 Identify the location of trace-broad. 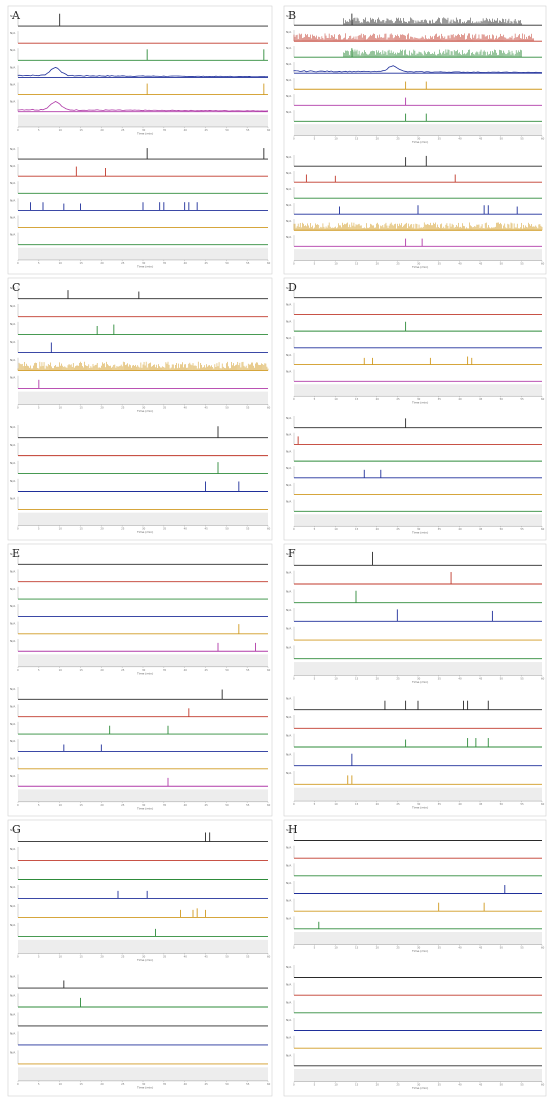
(418, 69).